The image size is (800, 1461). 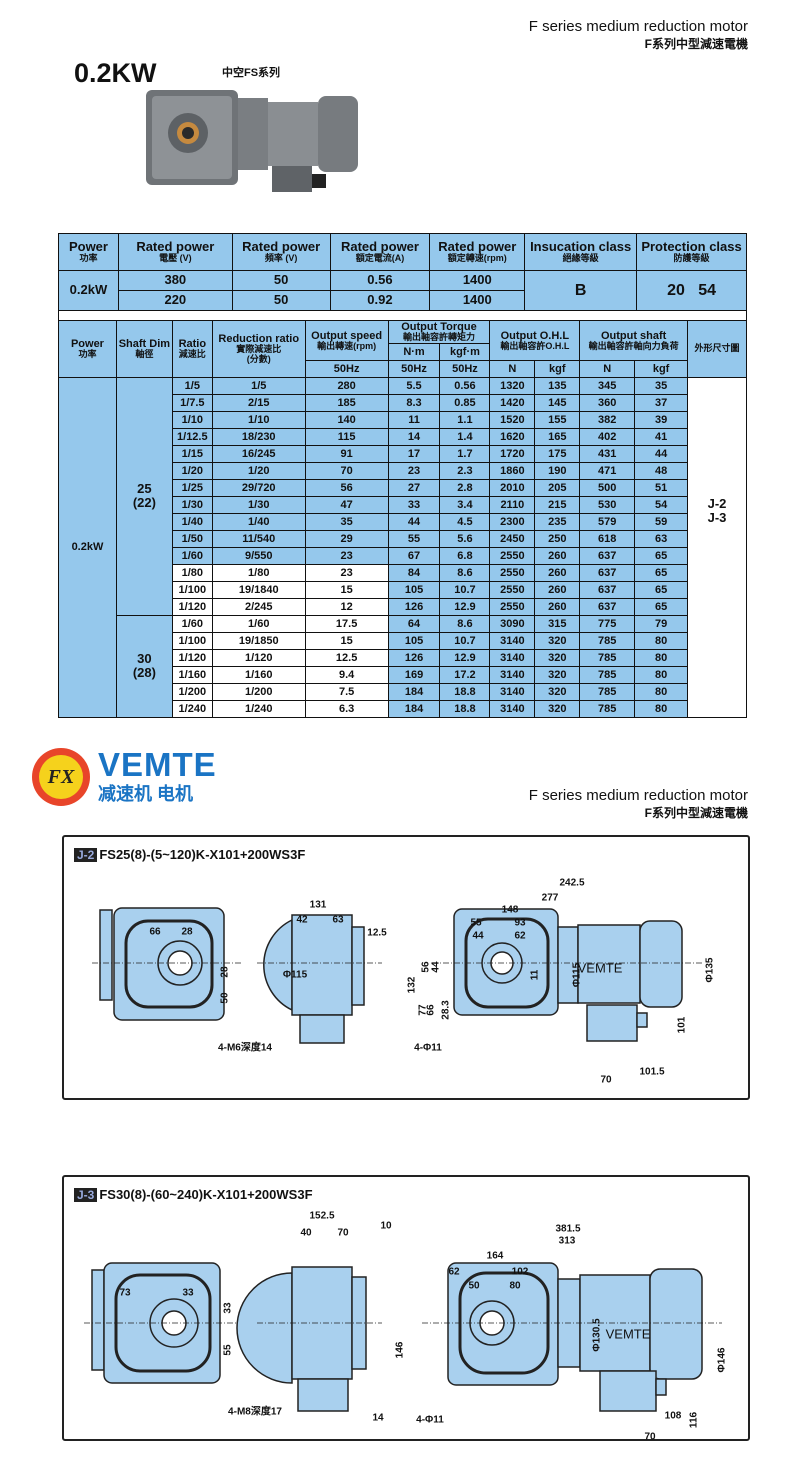 What do you see at coordinates (512, 385) in the screenshot?
I see `cell: 1320` at bounding box center [512, 385].